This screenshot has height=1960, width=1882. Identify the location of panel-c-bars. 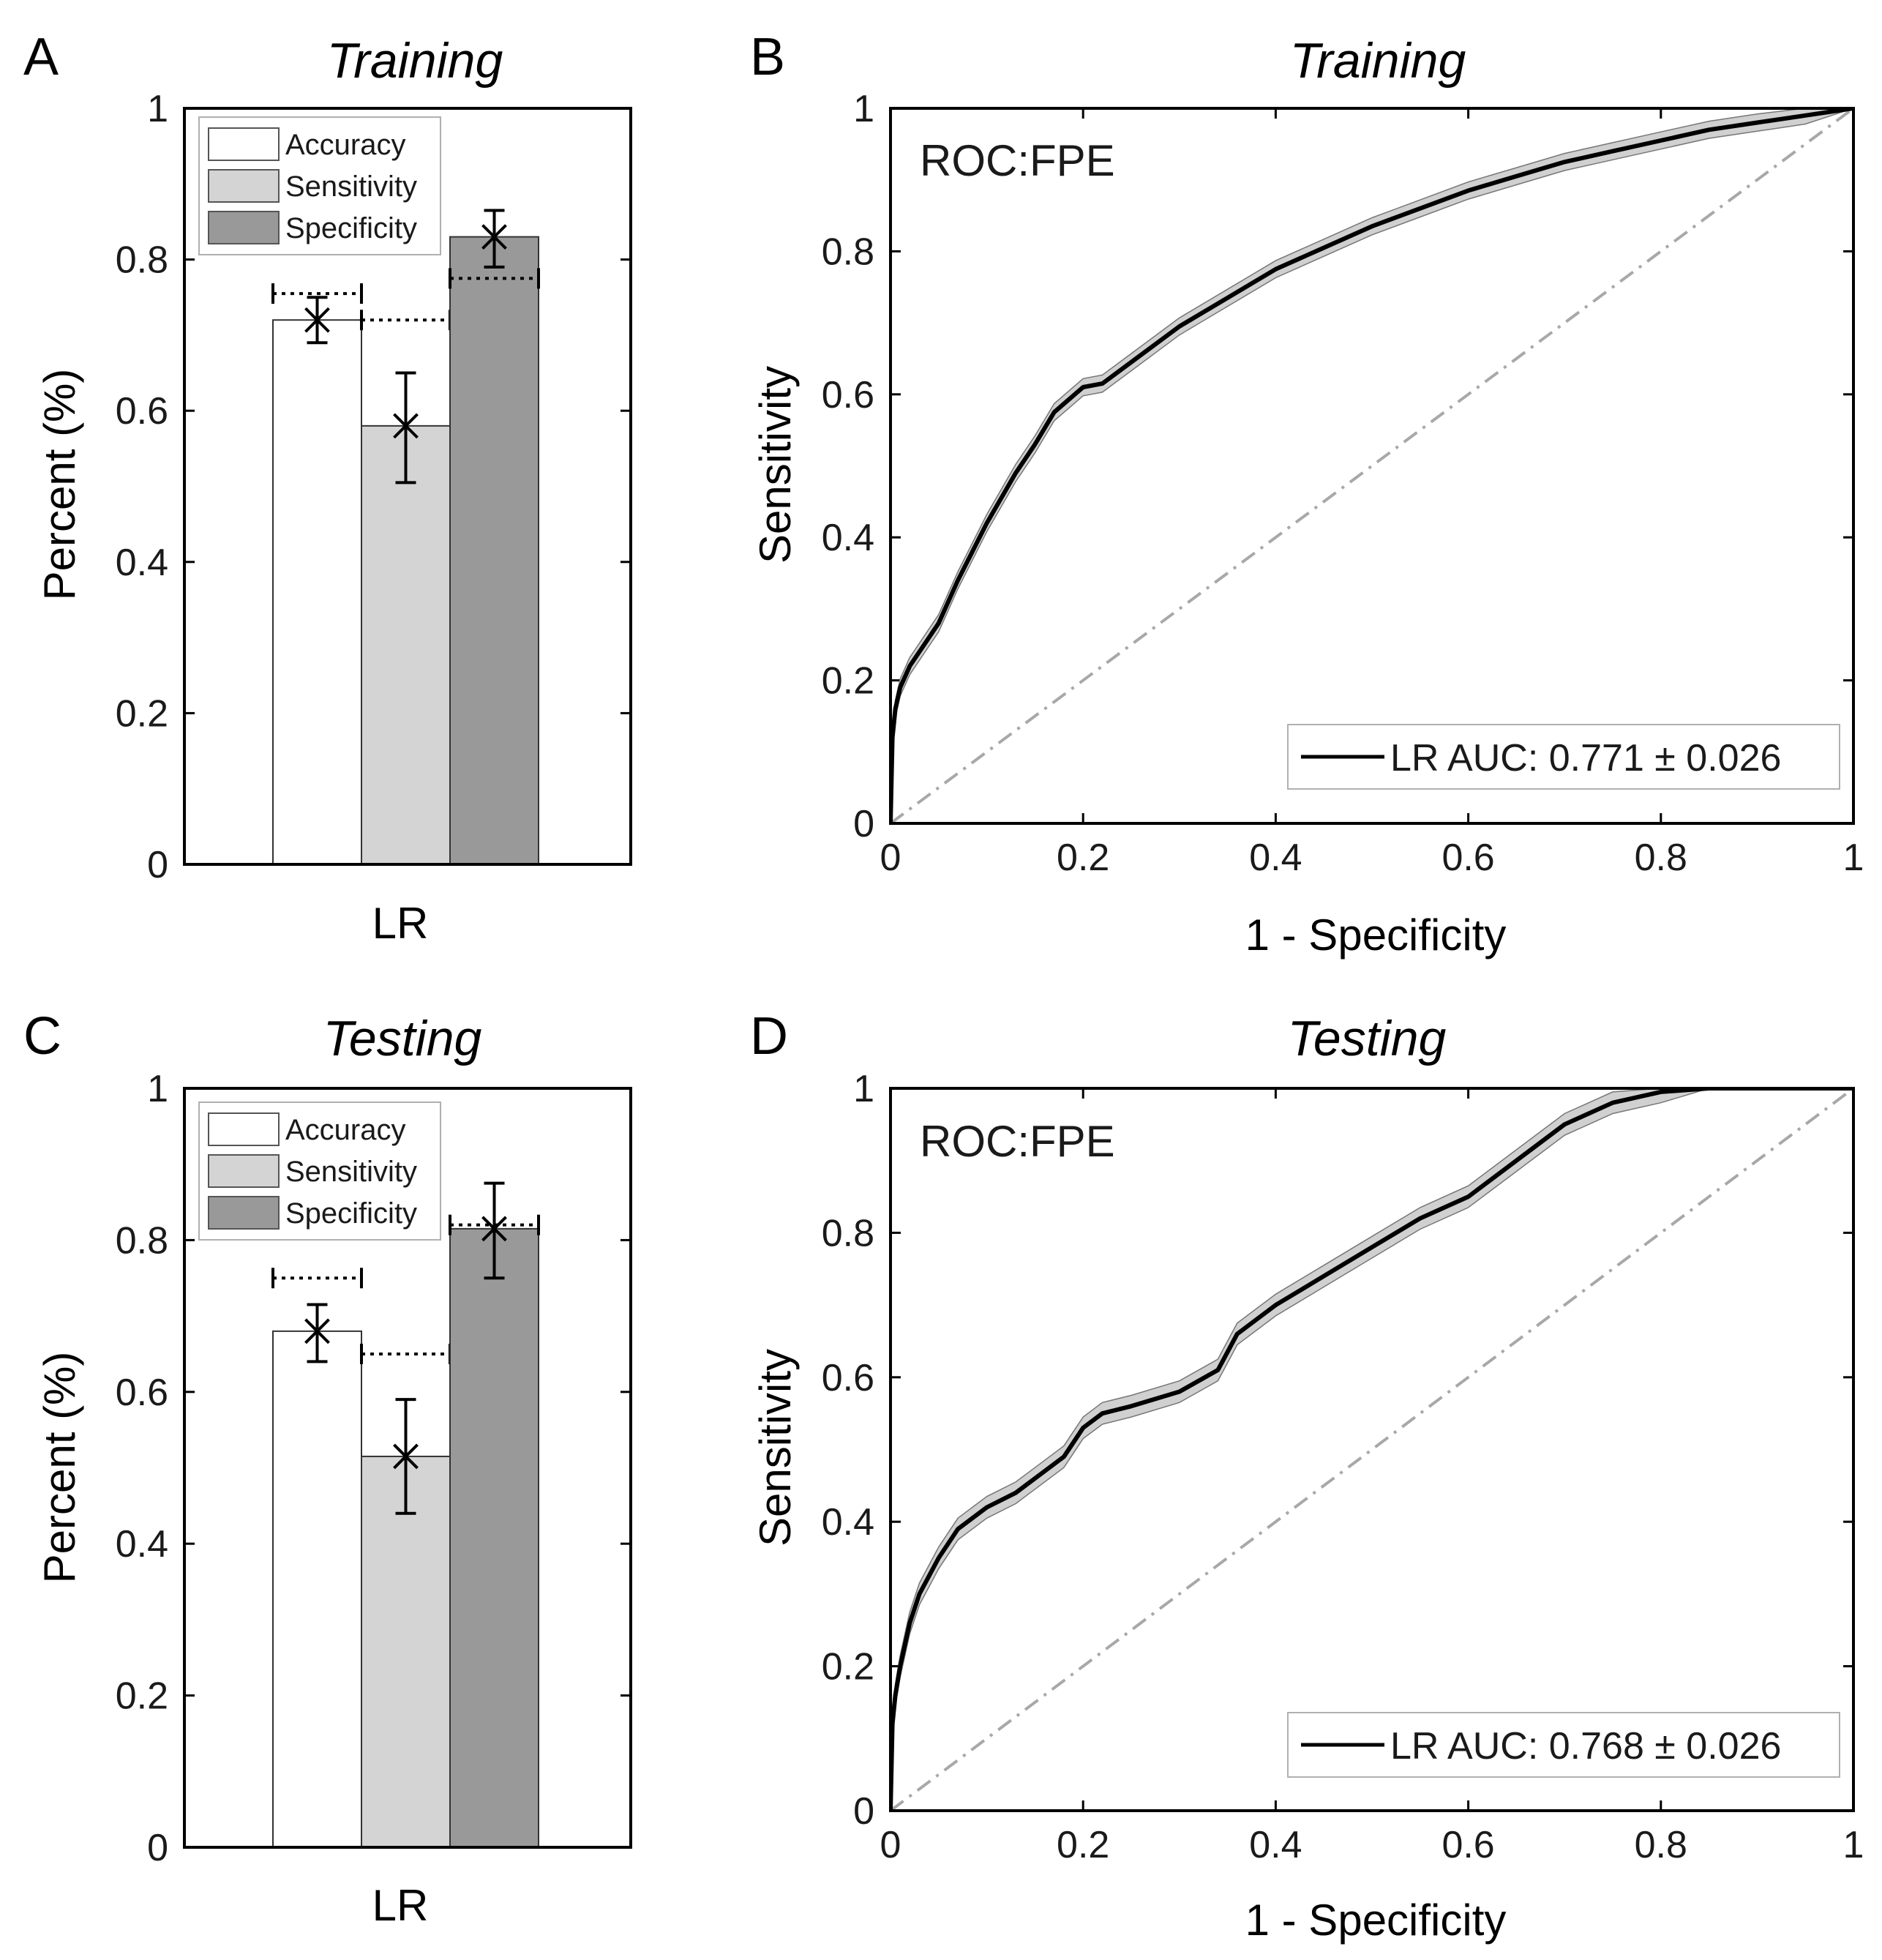
(405, 1515).